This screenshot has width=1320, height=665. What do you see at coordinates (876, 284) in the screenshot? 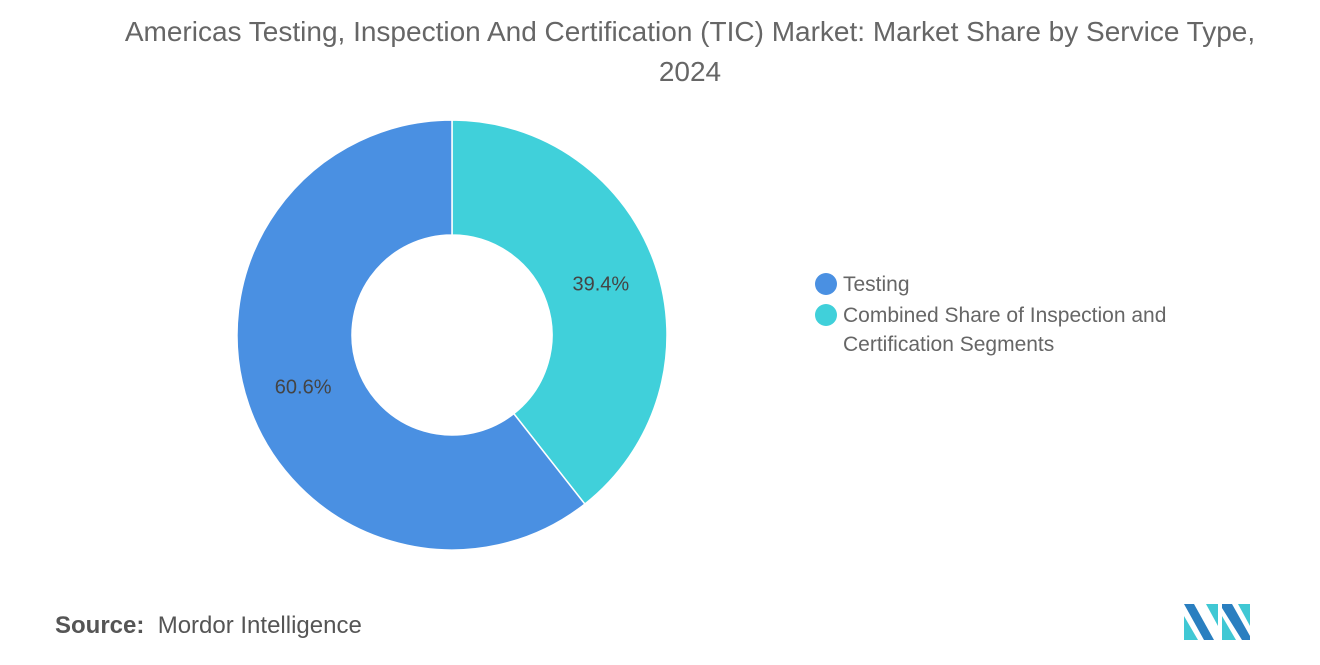
I see `legend-label: Testing` at bounding box center [876, 284].